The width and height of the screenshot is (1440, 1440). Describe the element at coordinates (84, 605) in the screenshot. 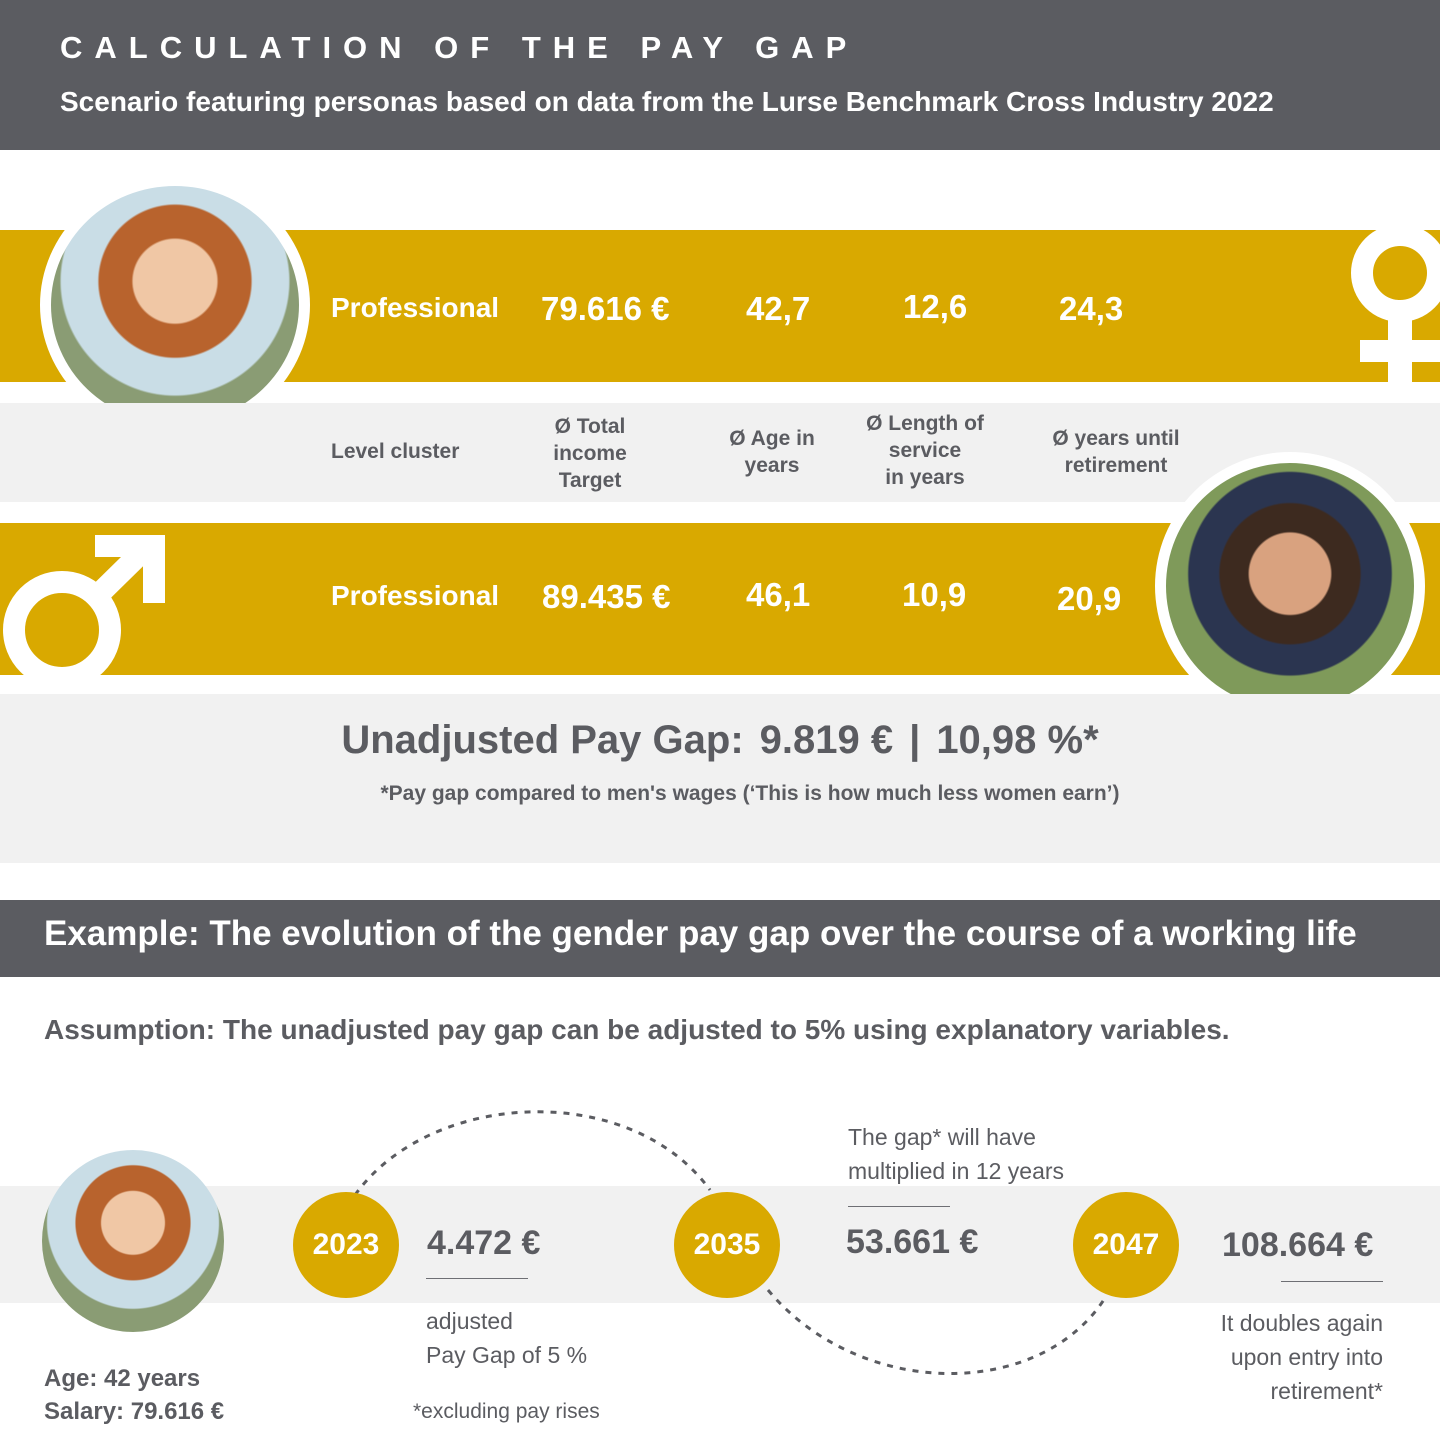

I see `male-symbol-icon` at that location.